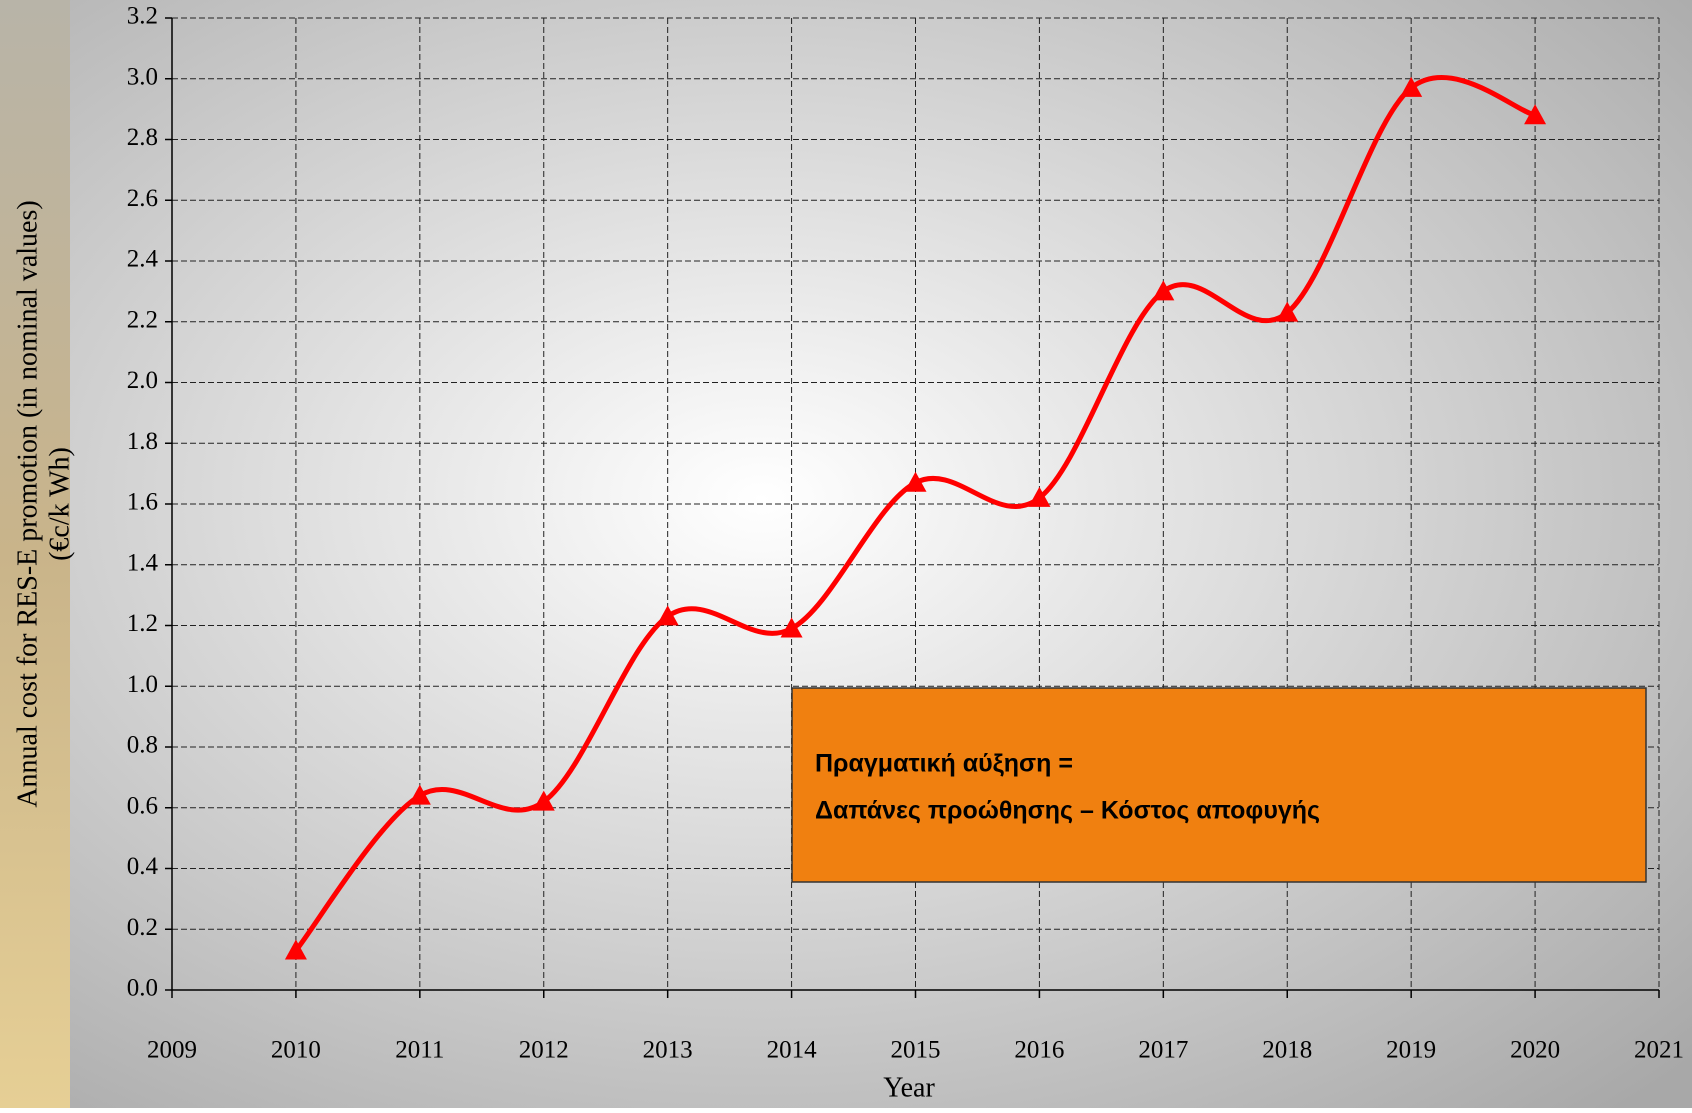 This screenshot has height=1113, width=1692. What do you see at coordinates (142, 927) in the screenshot?
I see `y-tick-label: 0.2` at bounding box center [142, 927].